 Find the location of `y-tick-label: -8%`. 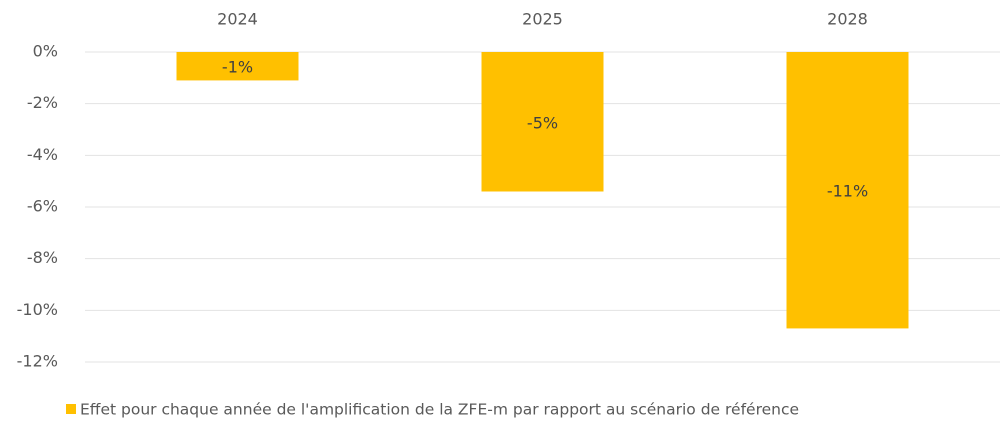

y-tick-label: -8% is located at coordinates (42, 257).